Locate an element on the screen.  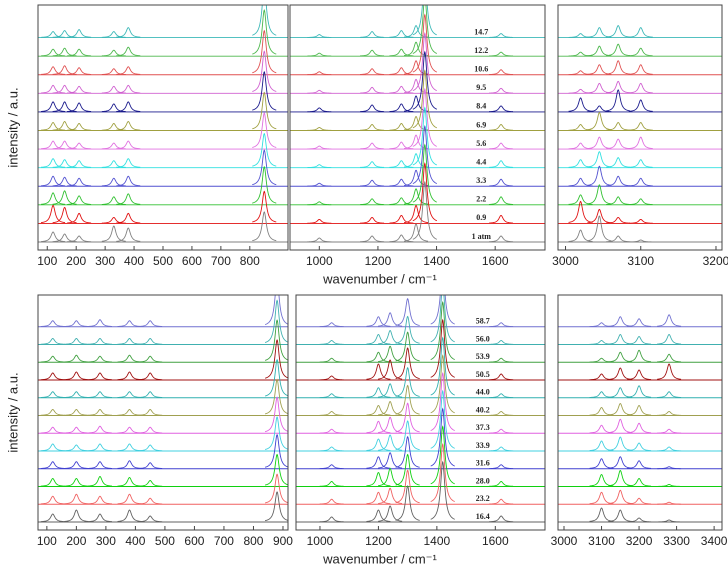
x-tick-label: 1000 is located at coordinates (319, 261).